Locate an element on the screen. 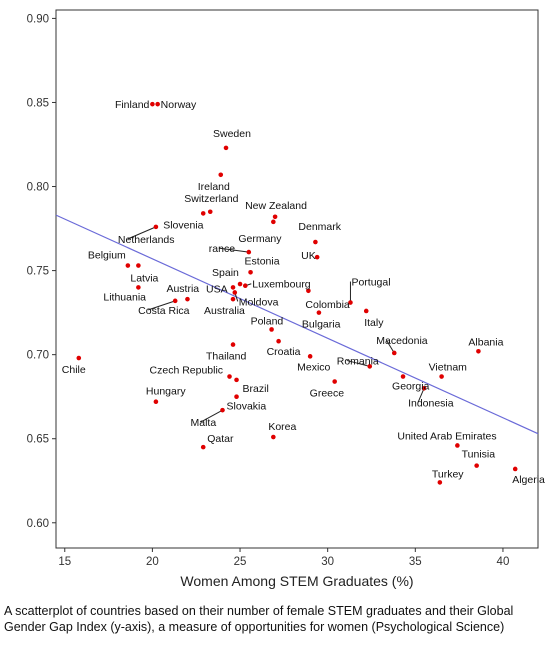 This screenshot has height=663, width=557. point-label: Malta is located at coordinates (204, 423).